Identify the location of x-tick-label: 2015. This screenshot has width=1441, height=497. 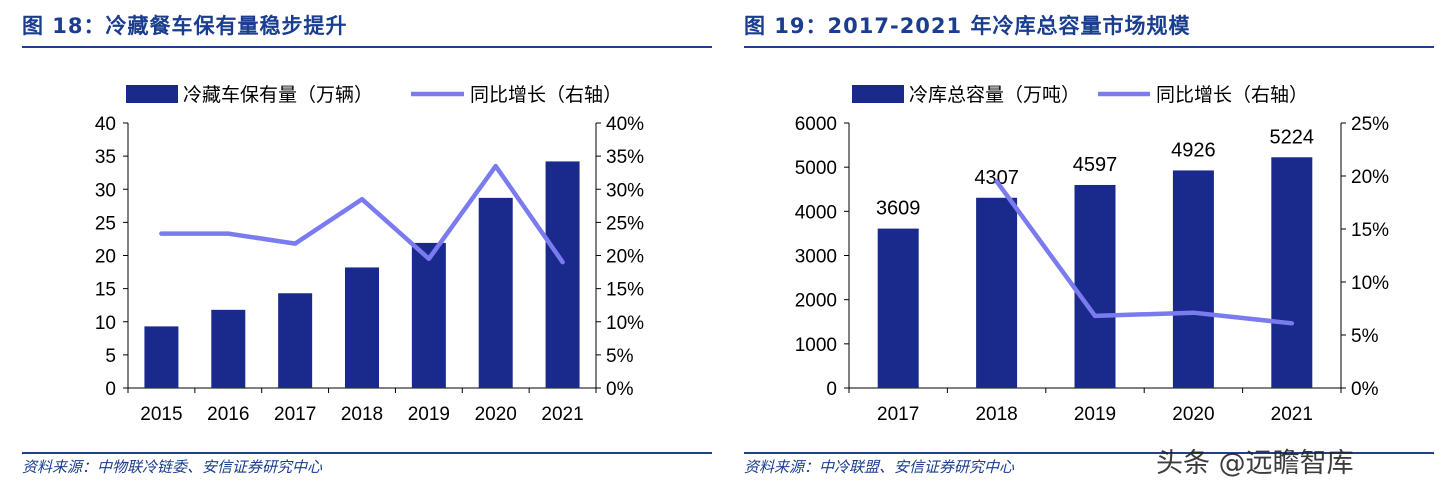
(161, 414).